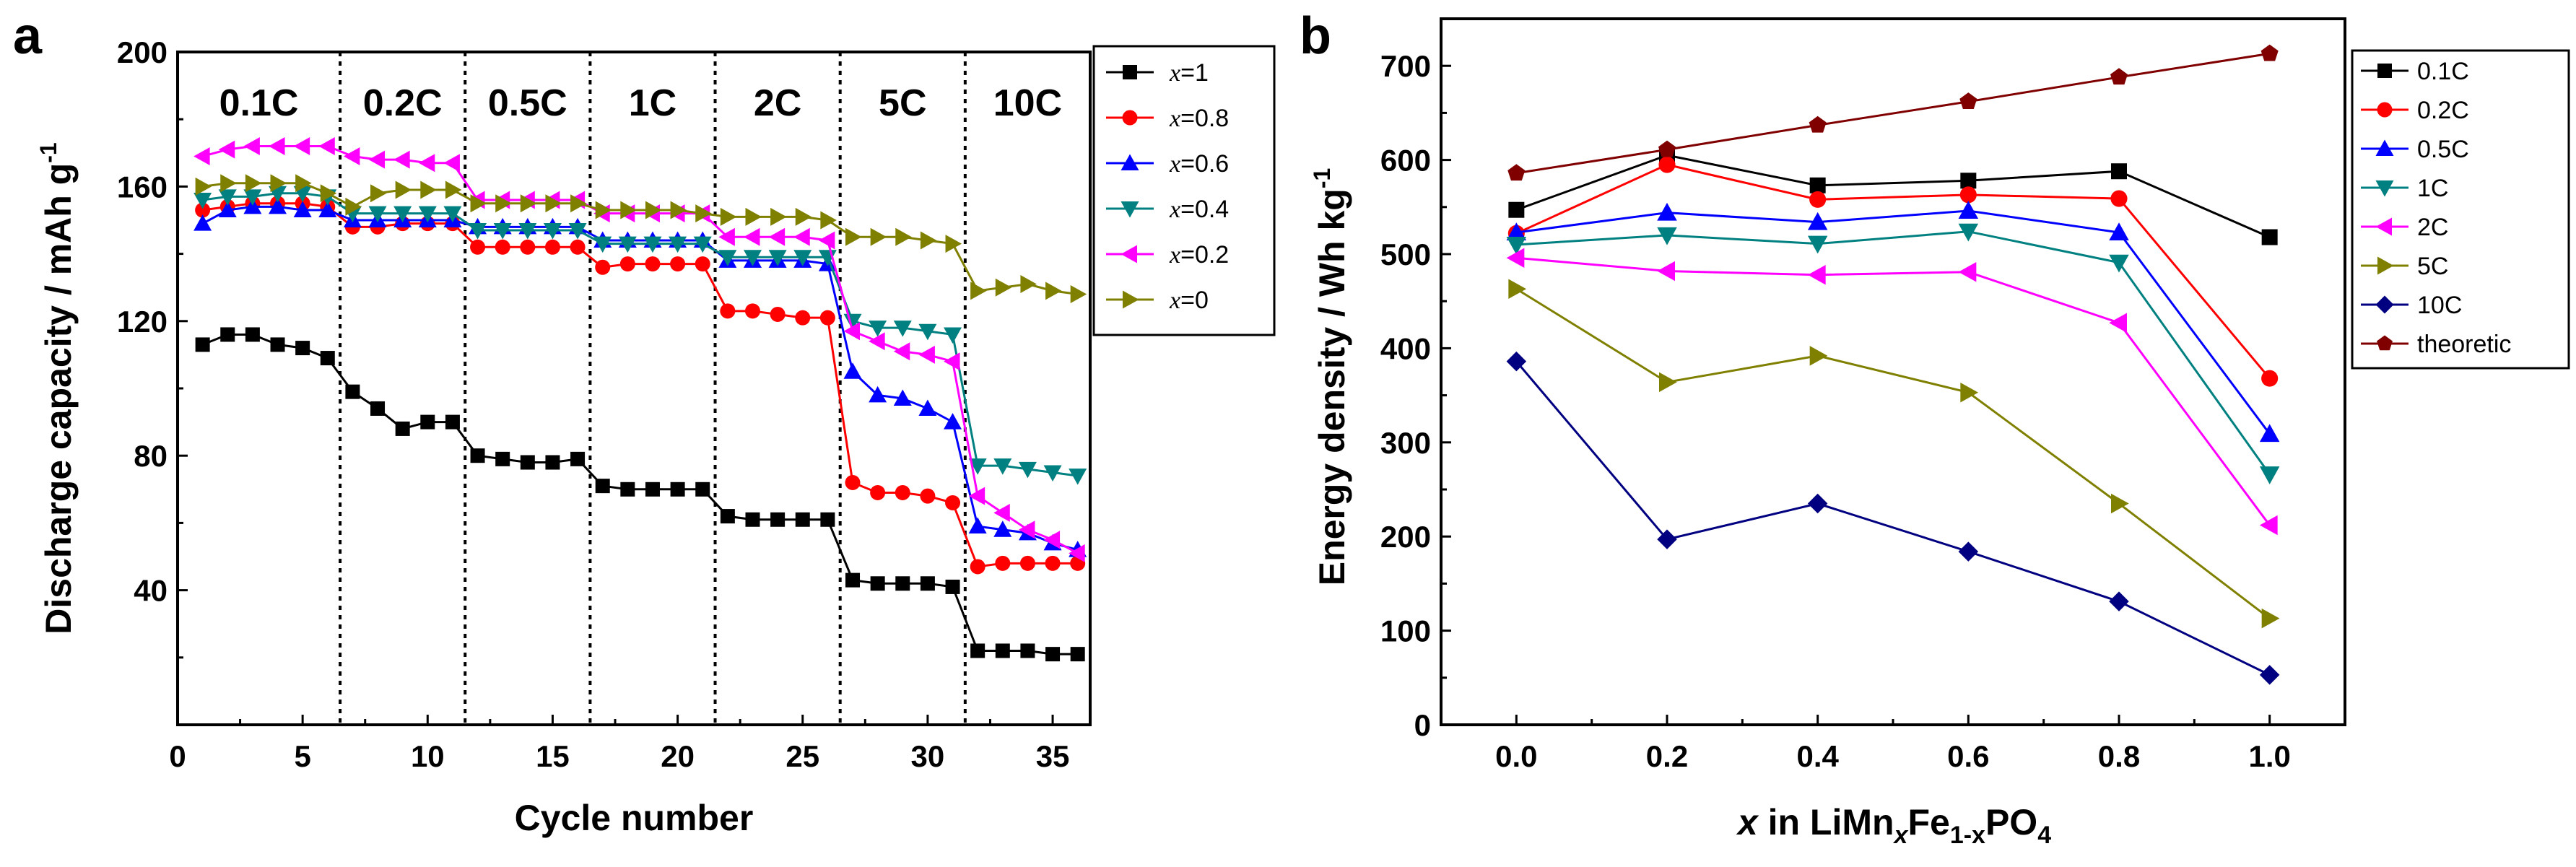  What do you see at coordinates (2269, 756) in the screenshot?
I see `x-tick-label: 1.0` at bounding box center [2269, 756].